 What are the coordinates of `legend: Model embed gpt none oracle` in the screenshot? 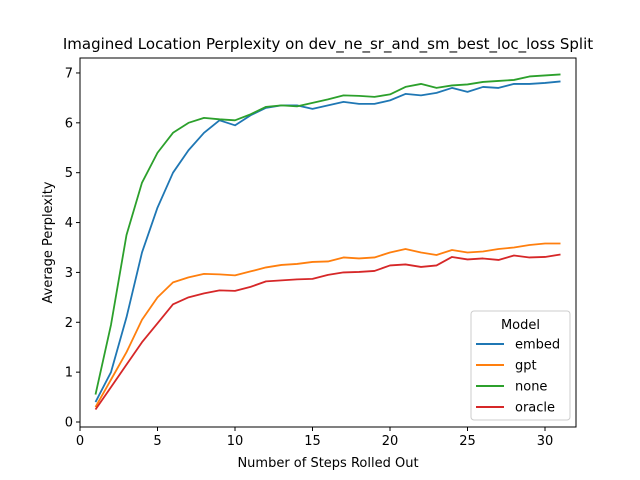 It's located at (520, 365).